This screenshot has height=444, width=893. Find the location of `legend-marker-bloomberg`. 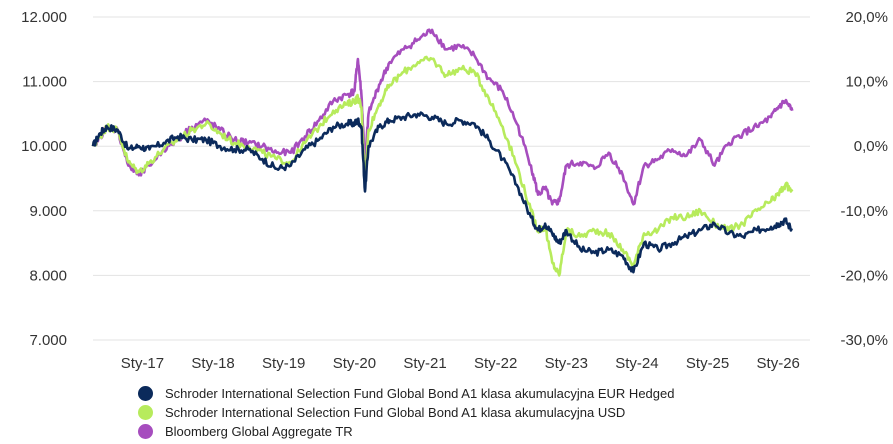

legend-marker-bloomberg is located at coordinates (145, 431).